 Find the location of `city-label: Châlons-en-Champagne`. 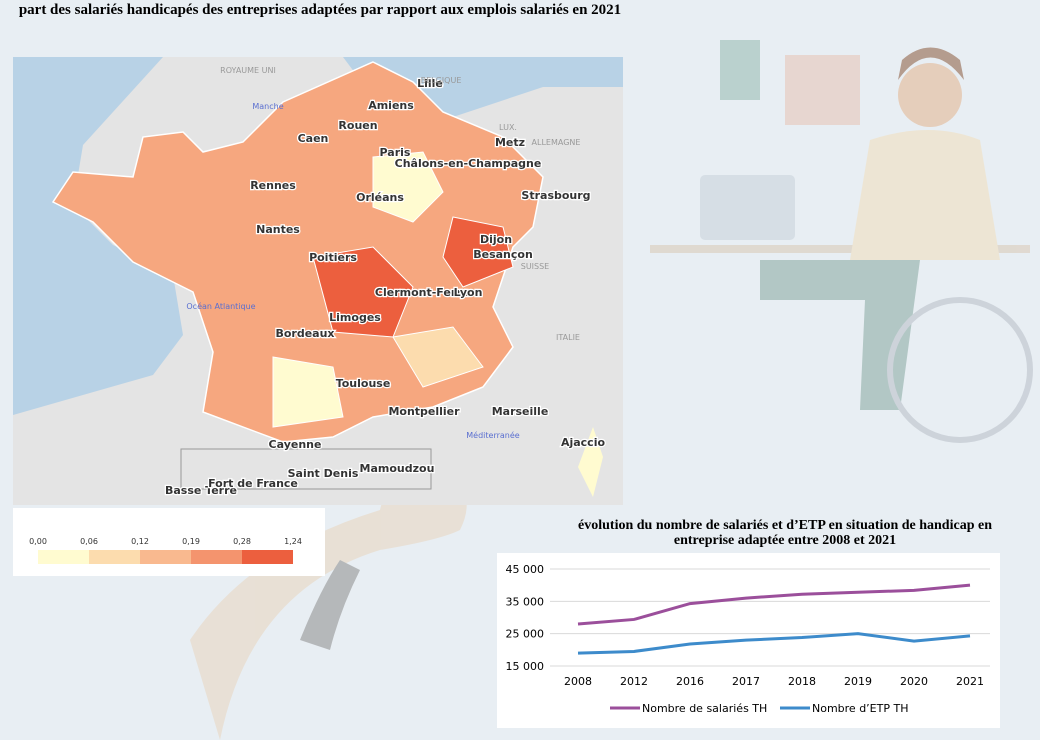

city-label: Châlons-en-Champagne is located at coordinates (468, 163).